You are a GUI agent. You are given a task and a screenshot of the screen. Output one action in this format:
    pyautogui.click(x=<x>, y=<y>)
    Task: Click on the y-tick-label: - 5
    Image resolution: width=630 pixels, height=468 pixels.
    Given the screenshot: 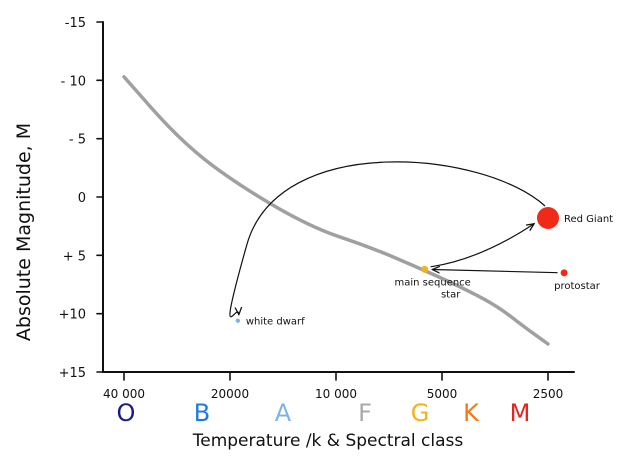 What is the action you would take?
    pyautogui.click(x=77, y=140)
    